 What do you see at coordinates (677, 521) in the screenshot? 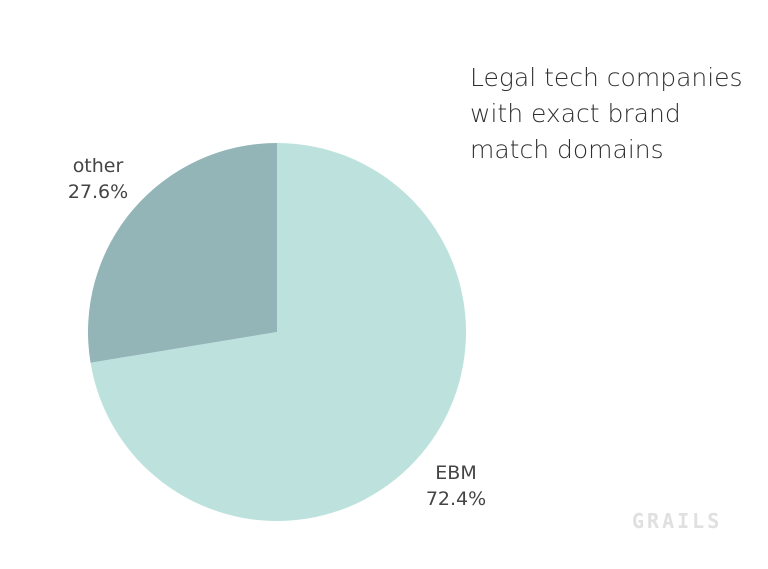
I see `grails-logo: GRAILS` at bounding box center [677, 521].